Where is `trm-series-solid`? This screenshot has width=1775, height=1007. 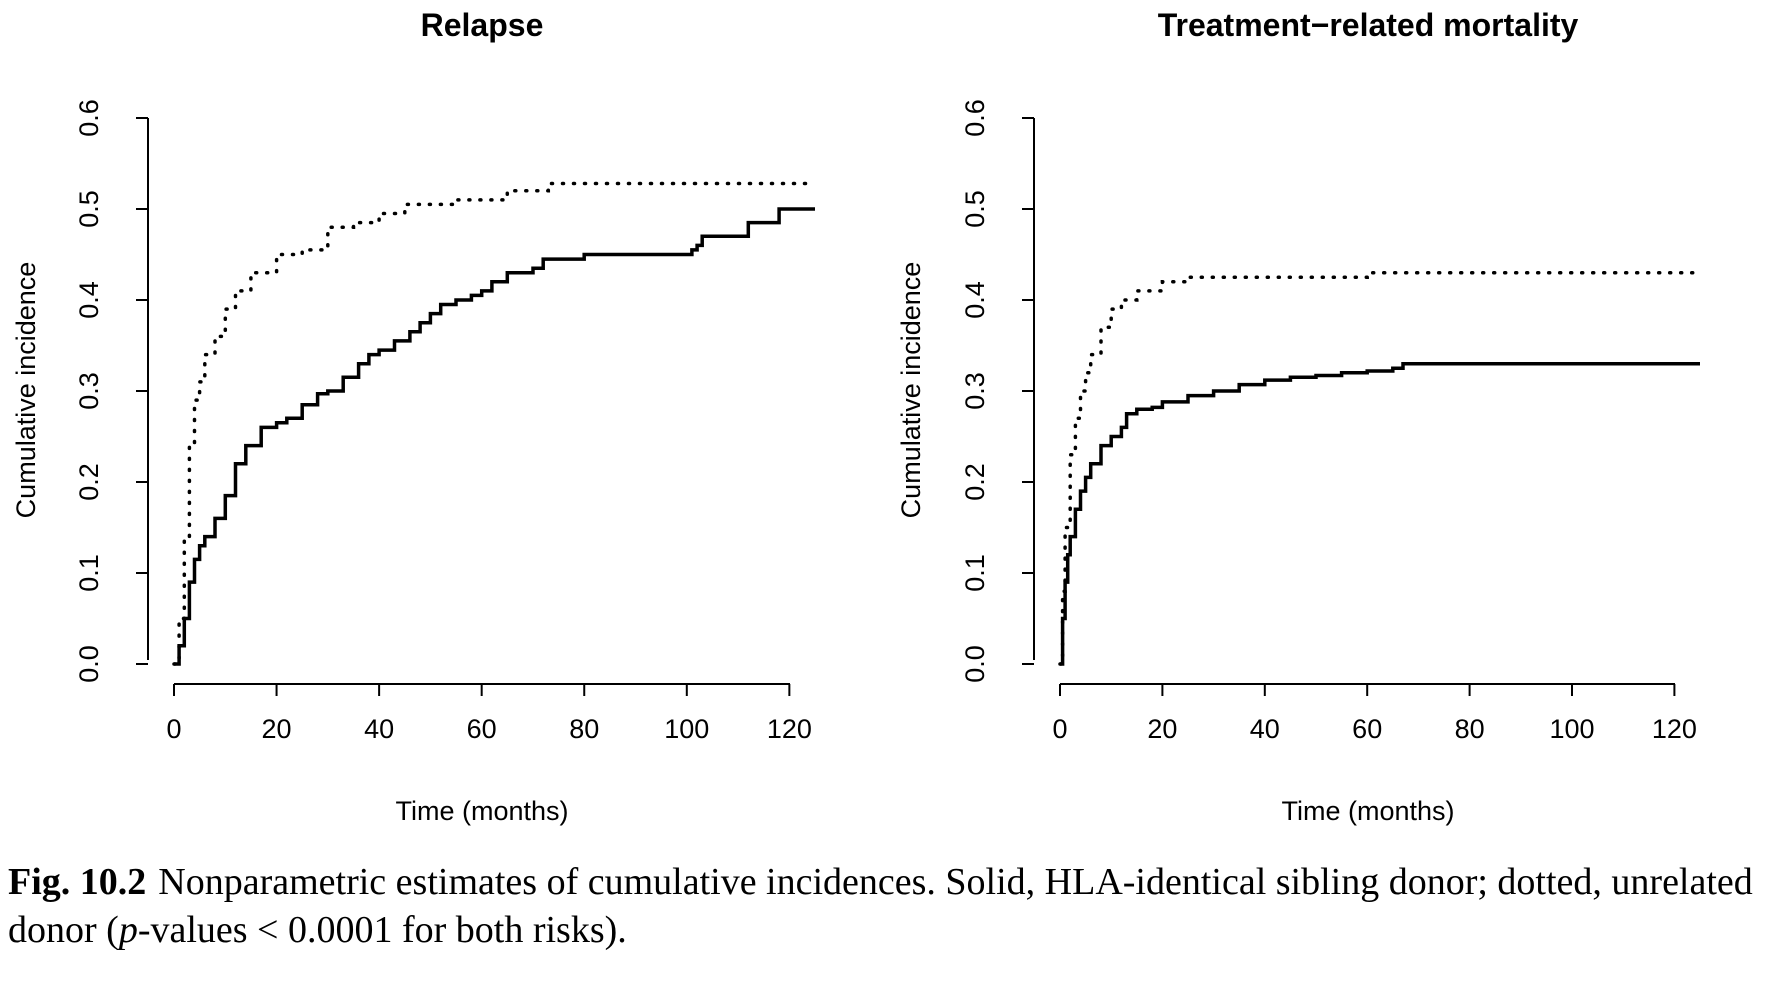
trm-series-solid is located at coordinates (1380, 513).